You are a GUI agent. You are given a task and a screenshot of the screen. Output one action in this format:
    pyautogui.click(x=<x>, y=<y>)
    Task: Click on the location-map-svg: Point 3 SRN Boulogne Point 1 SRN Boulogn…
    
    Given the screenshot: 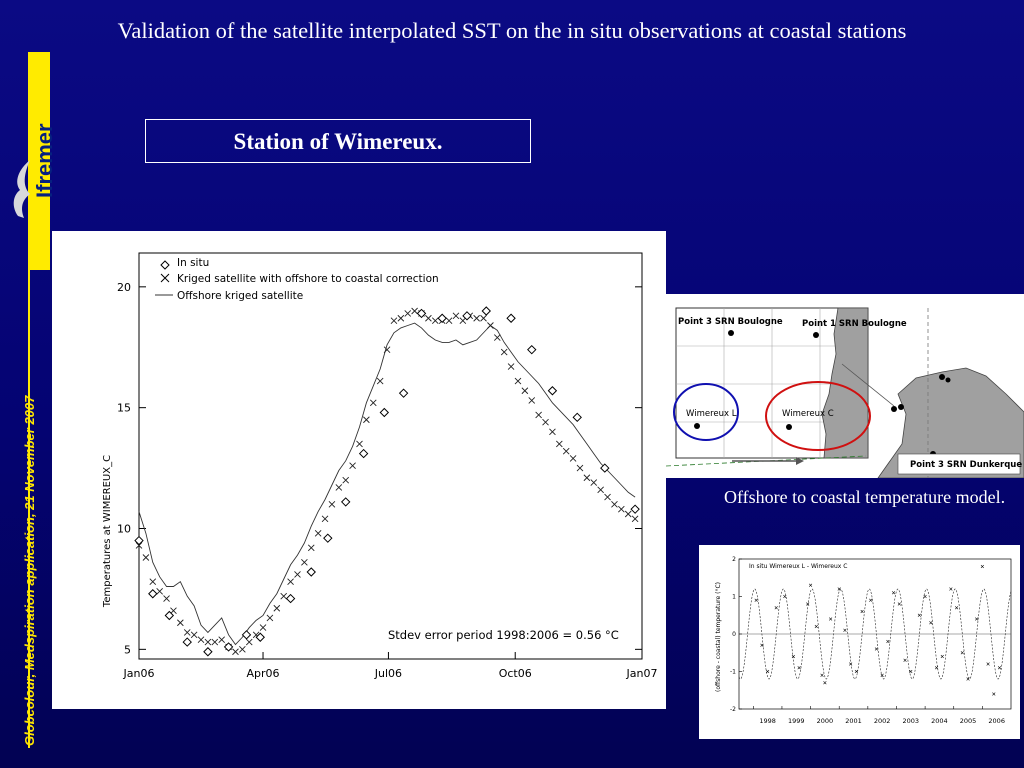 What is the action you would take?
    pyautogui.click(x=844, y=393)
    